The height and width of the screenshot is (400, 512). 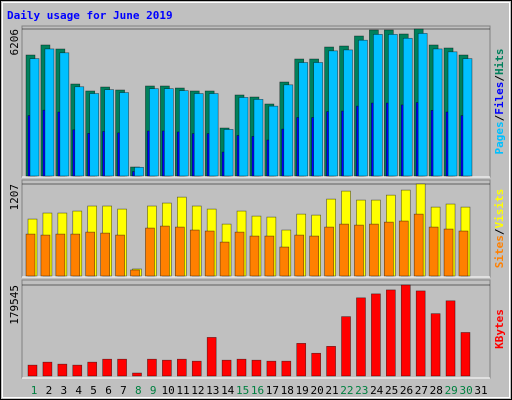 What do you see at coordinates (167, 390) in the screenshot?
I see `x-tick-label: 10` at bounding box center [167, 390].